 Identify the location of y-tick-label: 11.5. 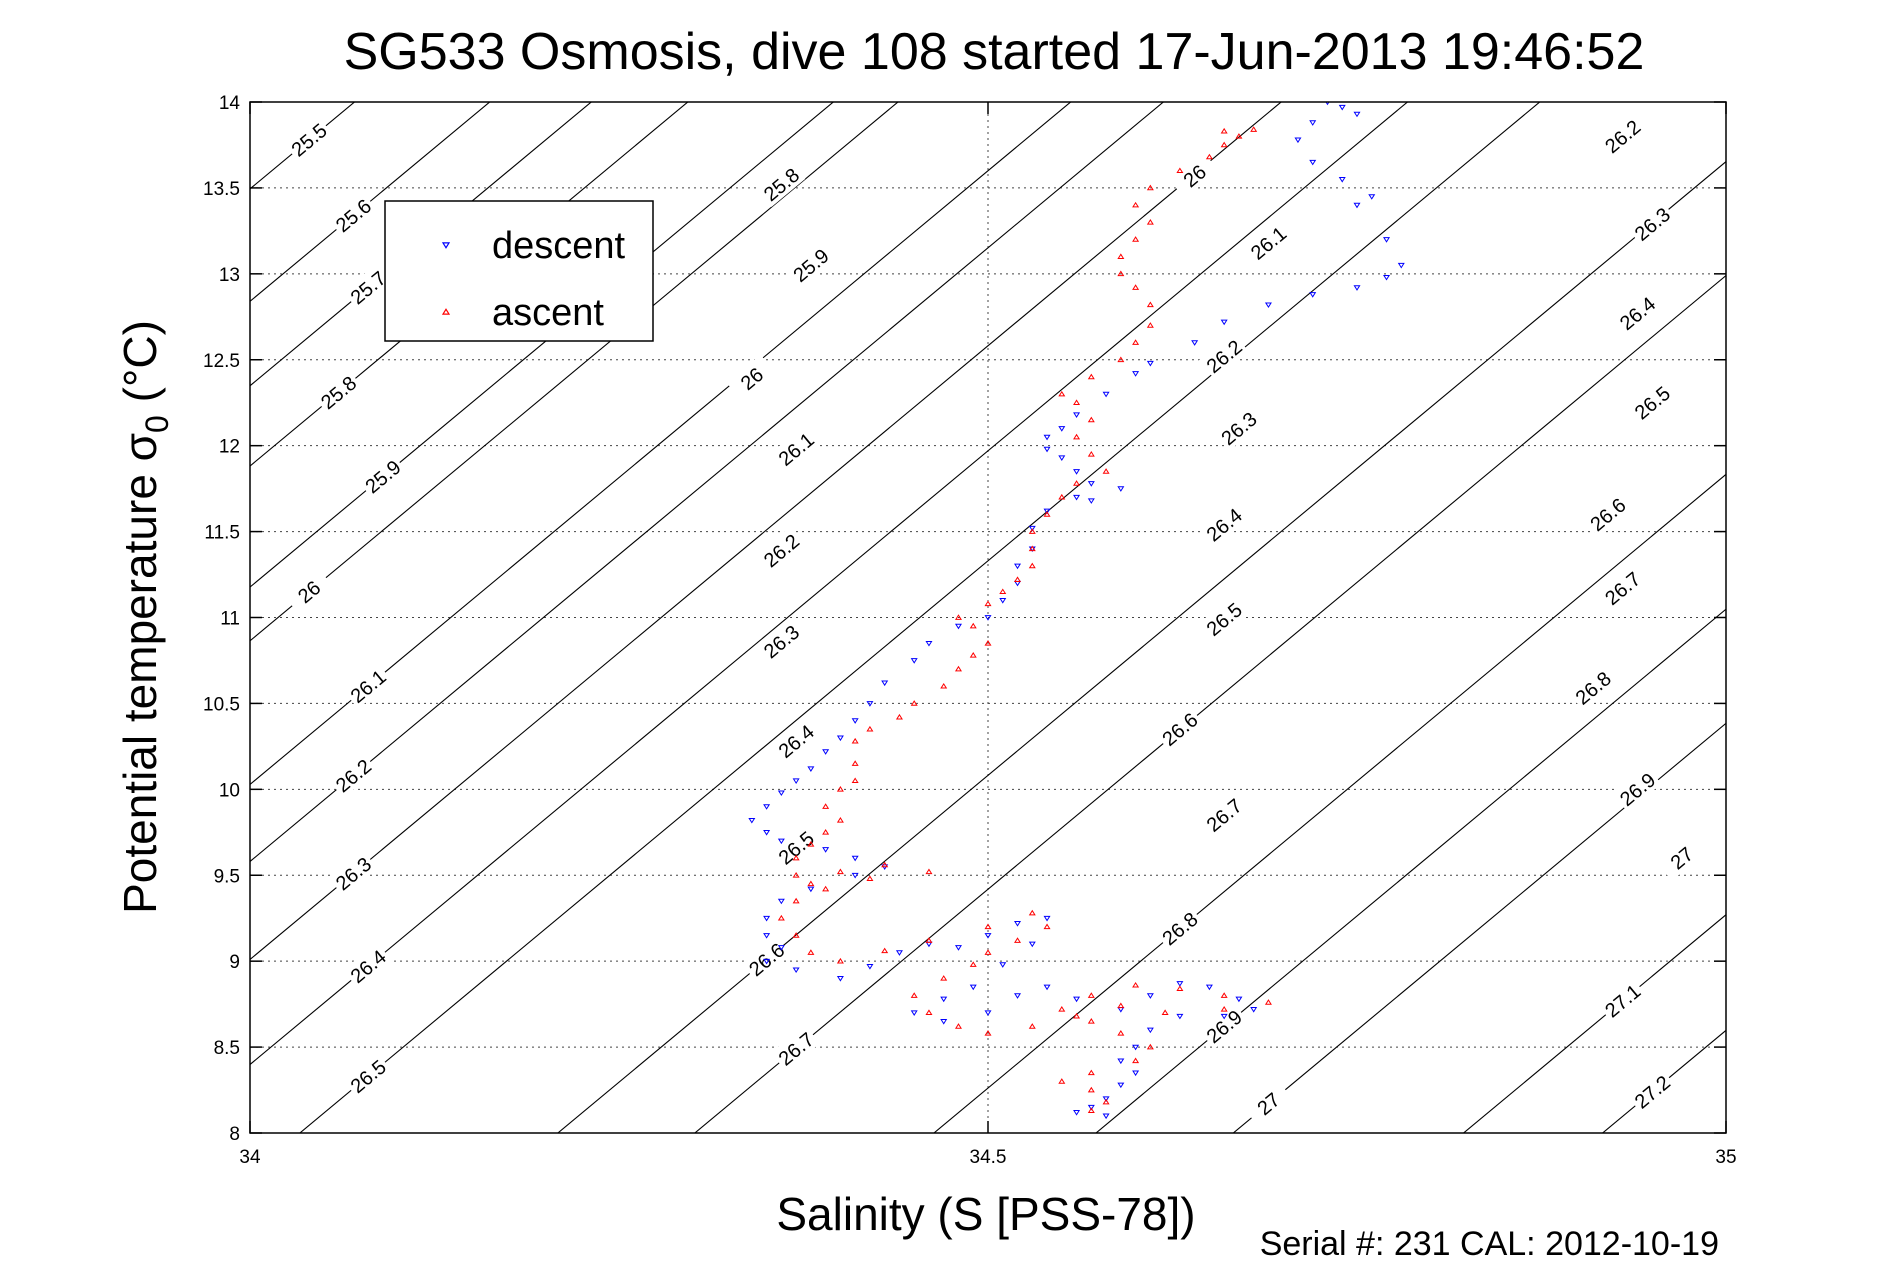
(222, 533).